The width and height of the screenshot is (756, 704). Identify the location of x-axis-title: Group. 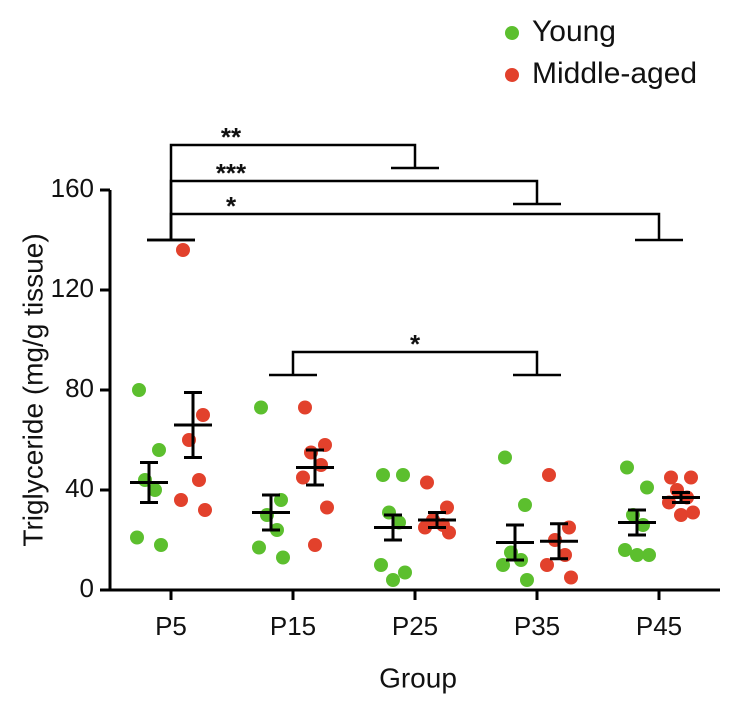
(418, 677).